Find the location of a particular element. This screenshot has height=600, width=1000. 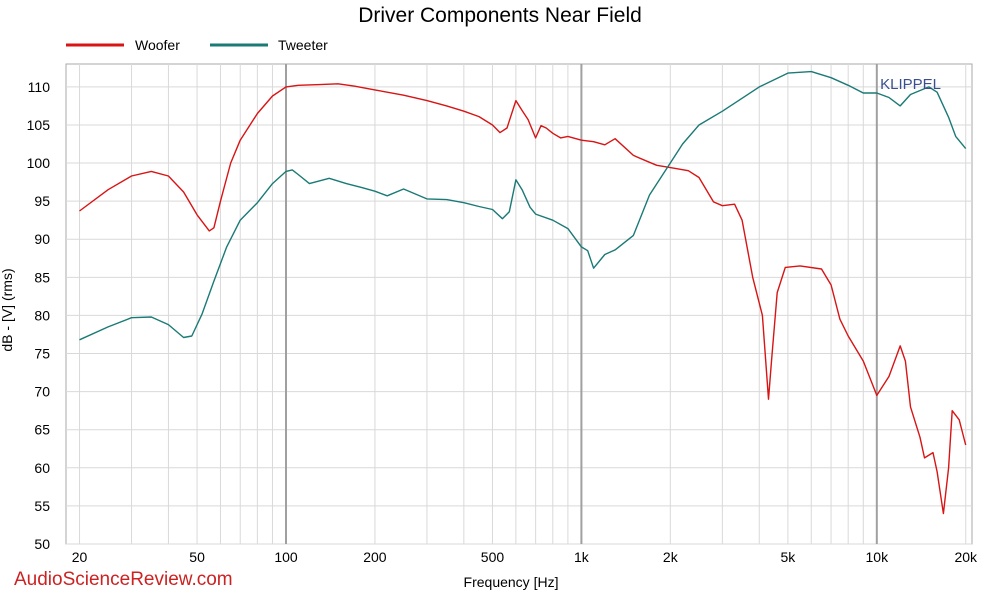

y-tick-label: 55 is located at coordinates (42, 506).